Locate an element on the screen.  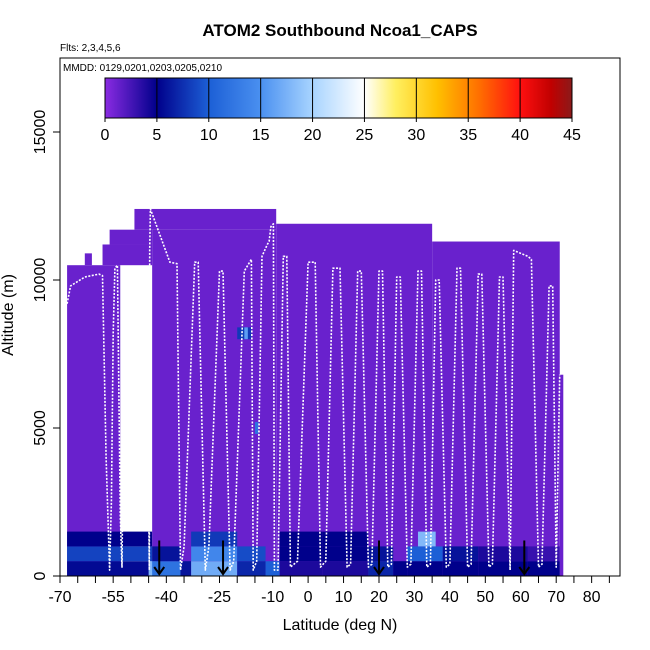
colorbar-ticks: 0 5 10 15 20 25 30 35 40 45 is located at coordinates (341, 111).